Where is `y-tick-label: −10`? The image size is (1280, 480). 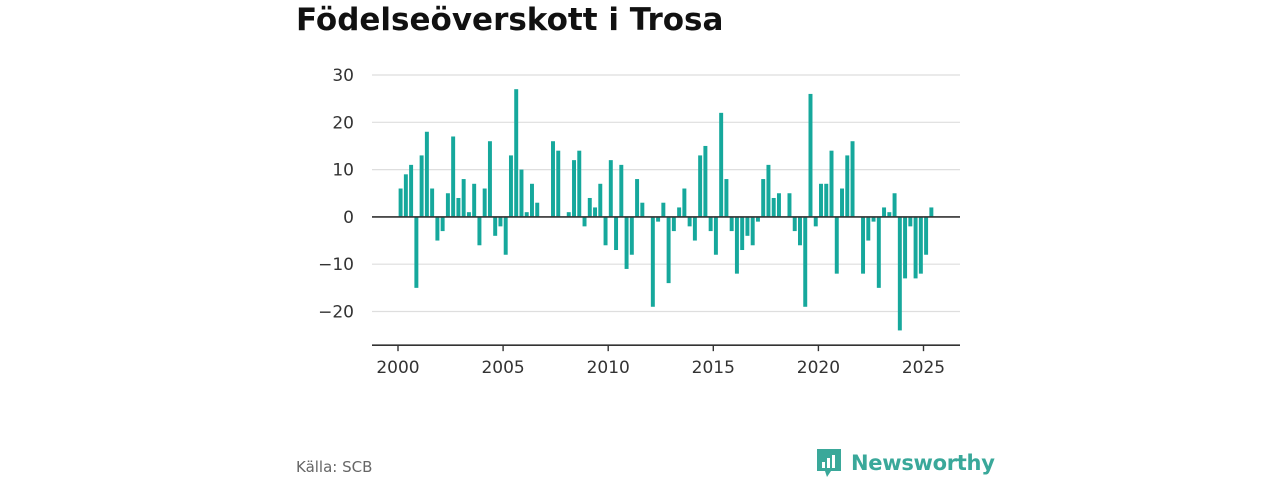 y-tick-label: −10 is located at coordinates (336, 265).